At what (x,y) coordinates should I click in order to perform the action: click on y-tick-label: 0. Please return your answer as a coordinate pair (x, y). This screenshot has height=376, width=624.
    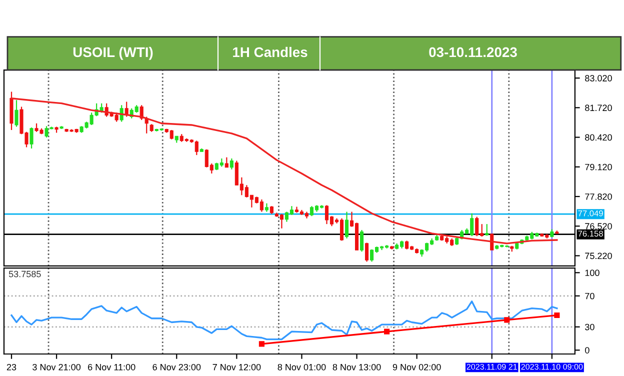
    Looking at the image, I should click on (587, 350).